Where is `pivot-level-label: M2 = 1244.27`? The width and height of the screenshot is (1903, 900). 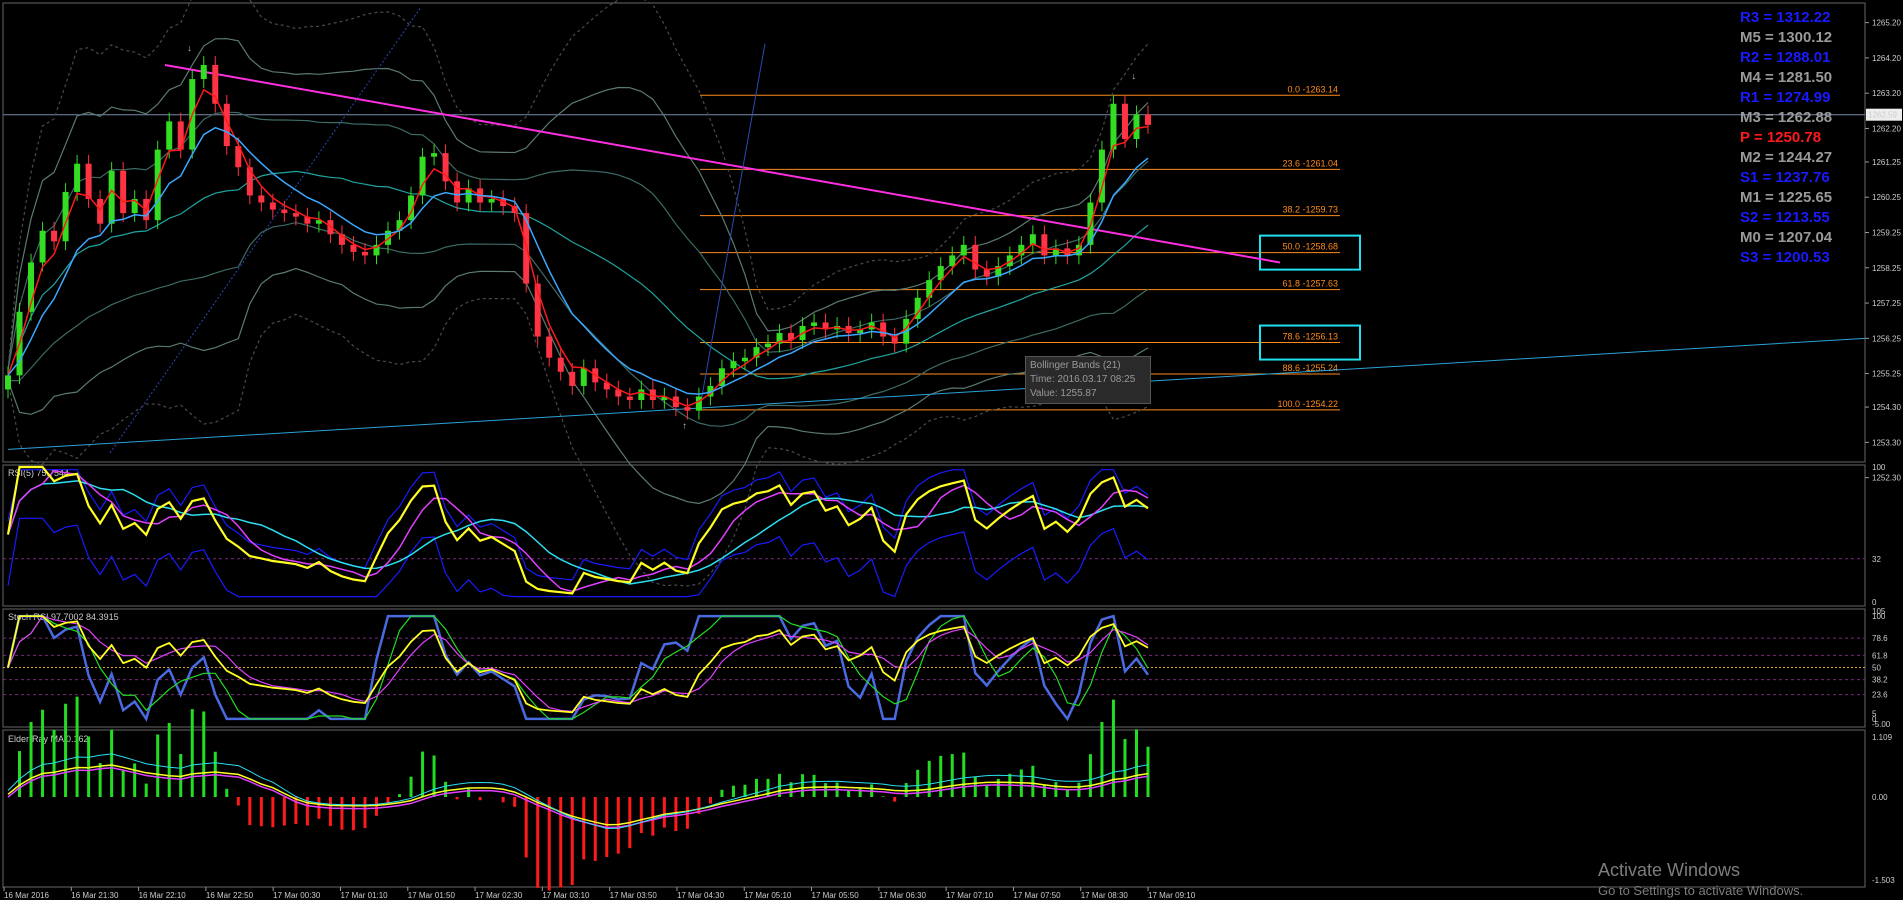 pivot-level-label: M2 = 1244.27 is located at coordinates (1786, 157).